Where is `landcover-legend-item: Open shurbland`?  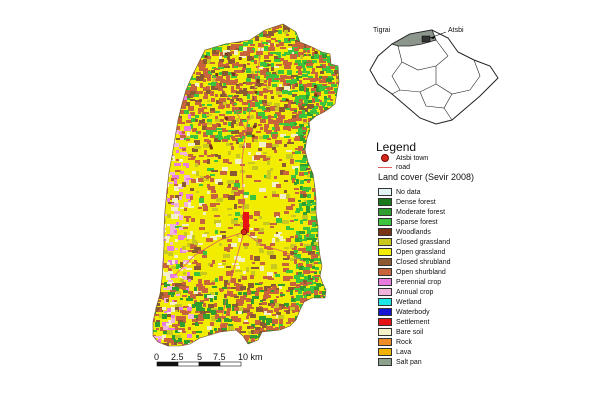
landcover-legend-item: Open shurbland is located at coordinates (412, 272).